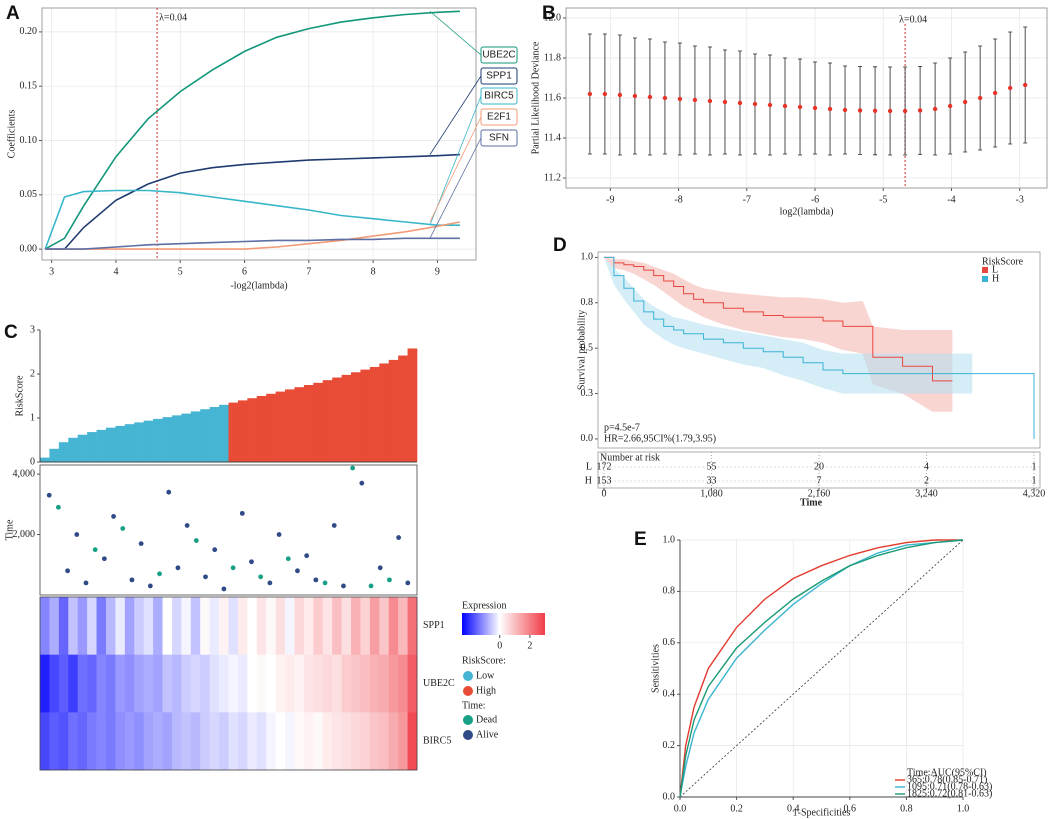 This screenshot has width=1052, height=819. I want to click on x-tick-label: -3, so click(1020, 199).